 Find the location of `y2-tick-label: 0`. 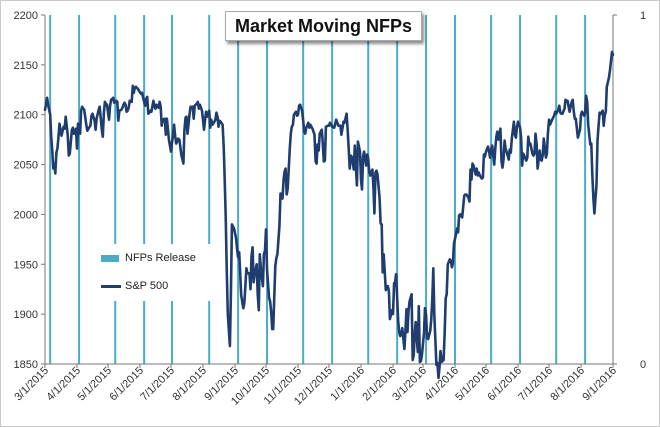

y2-tick-label: 0 is located at coordinates (643, 365).